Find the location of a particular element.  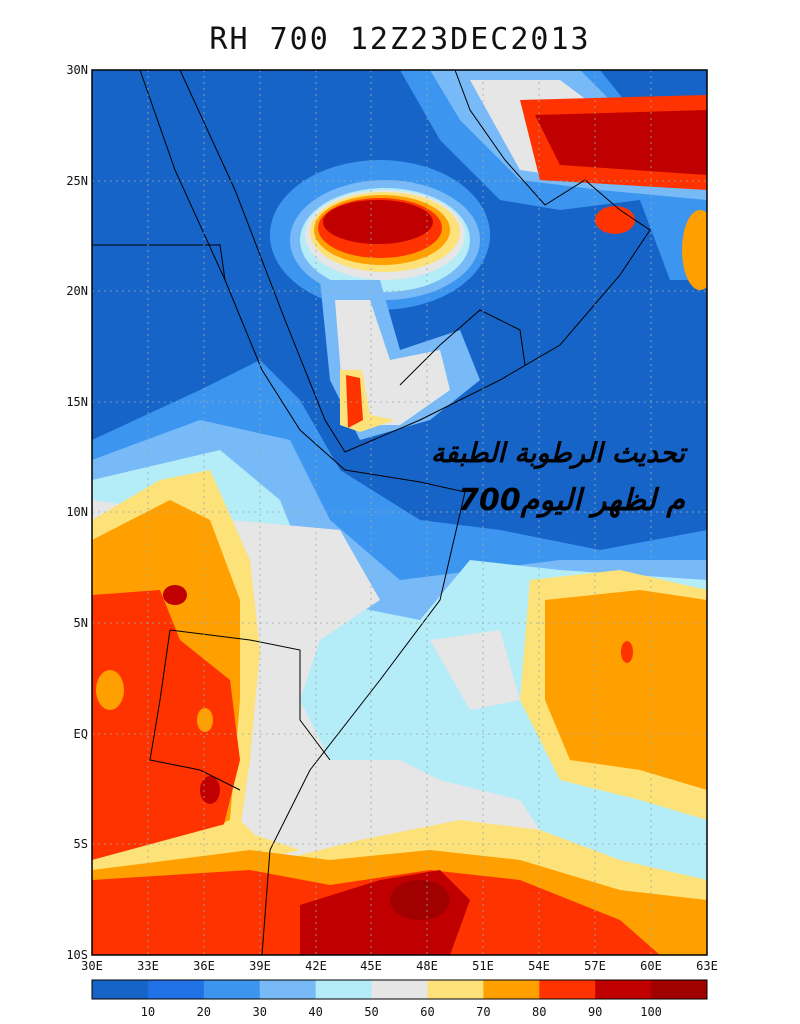

colorbar-label: 80 is located at coordinates (539, 1012).